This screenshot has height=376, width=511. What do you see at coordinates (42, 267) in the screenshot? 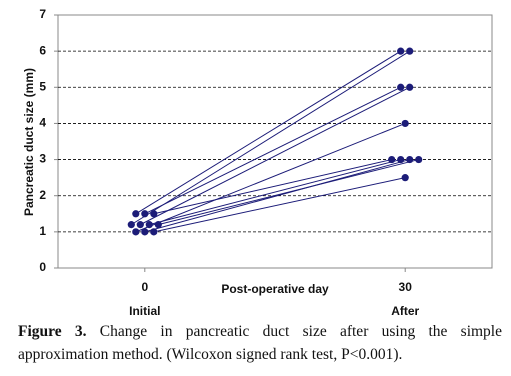
I see `y-tick-label: 0` at bounding box center [42, 267].